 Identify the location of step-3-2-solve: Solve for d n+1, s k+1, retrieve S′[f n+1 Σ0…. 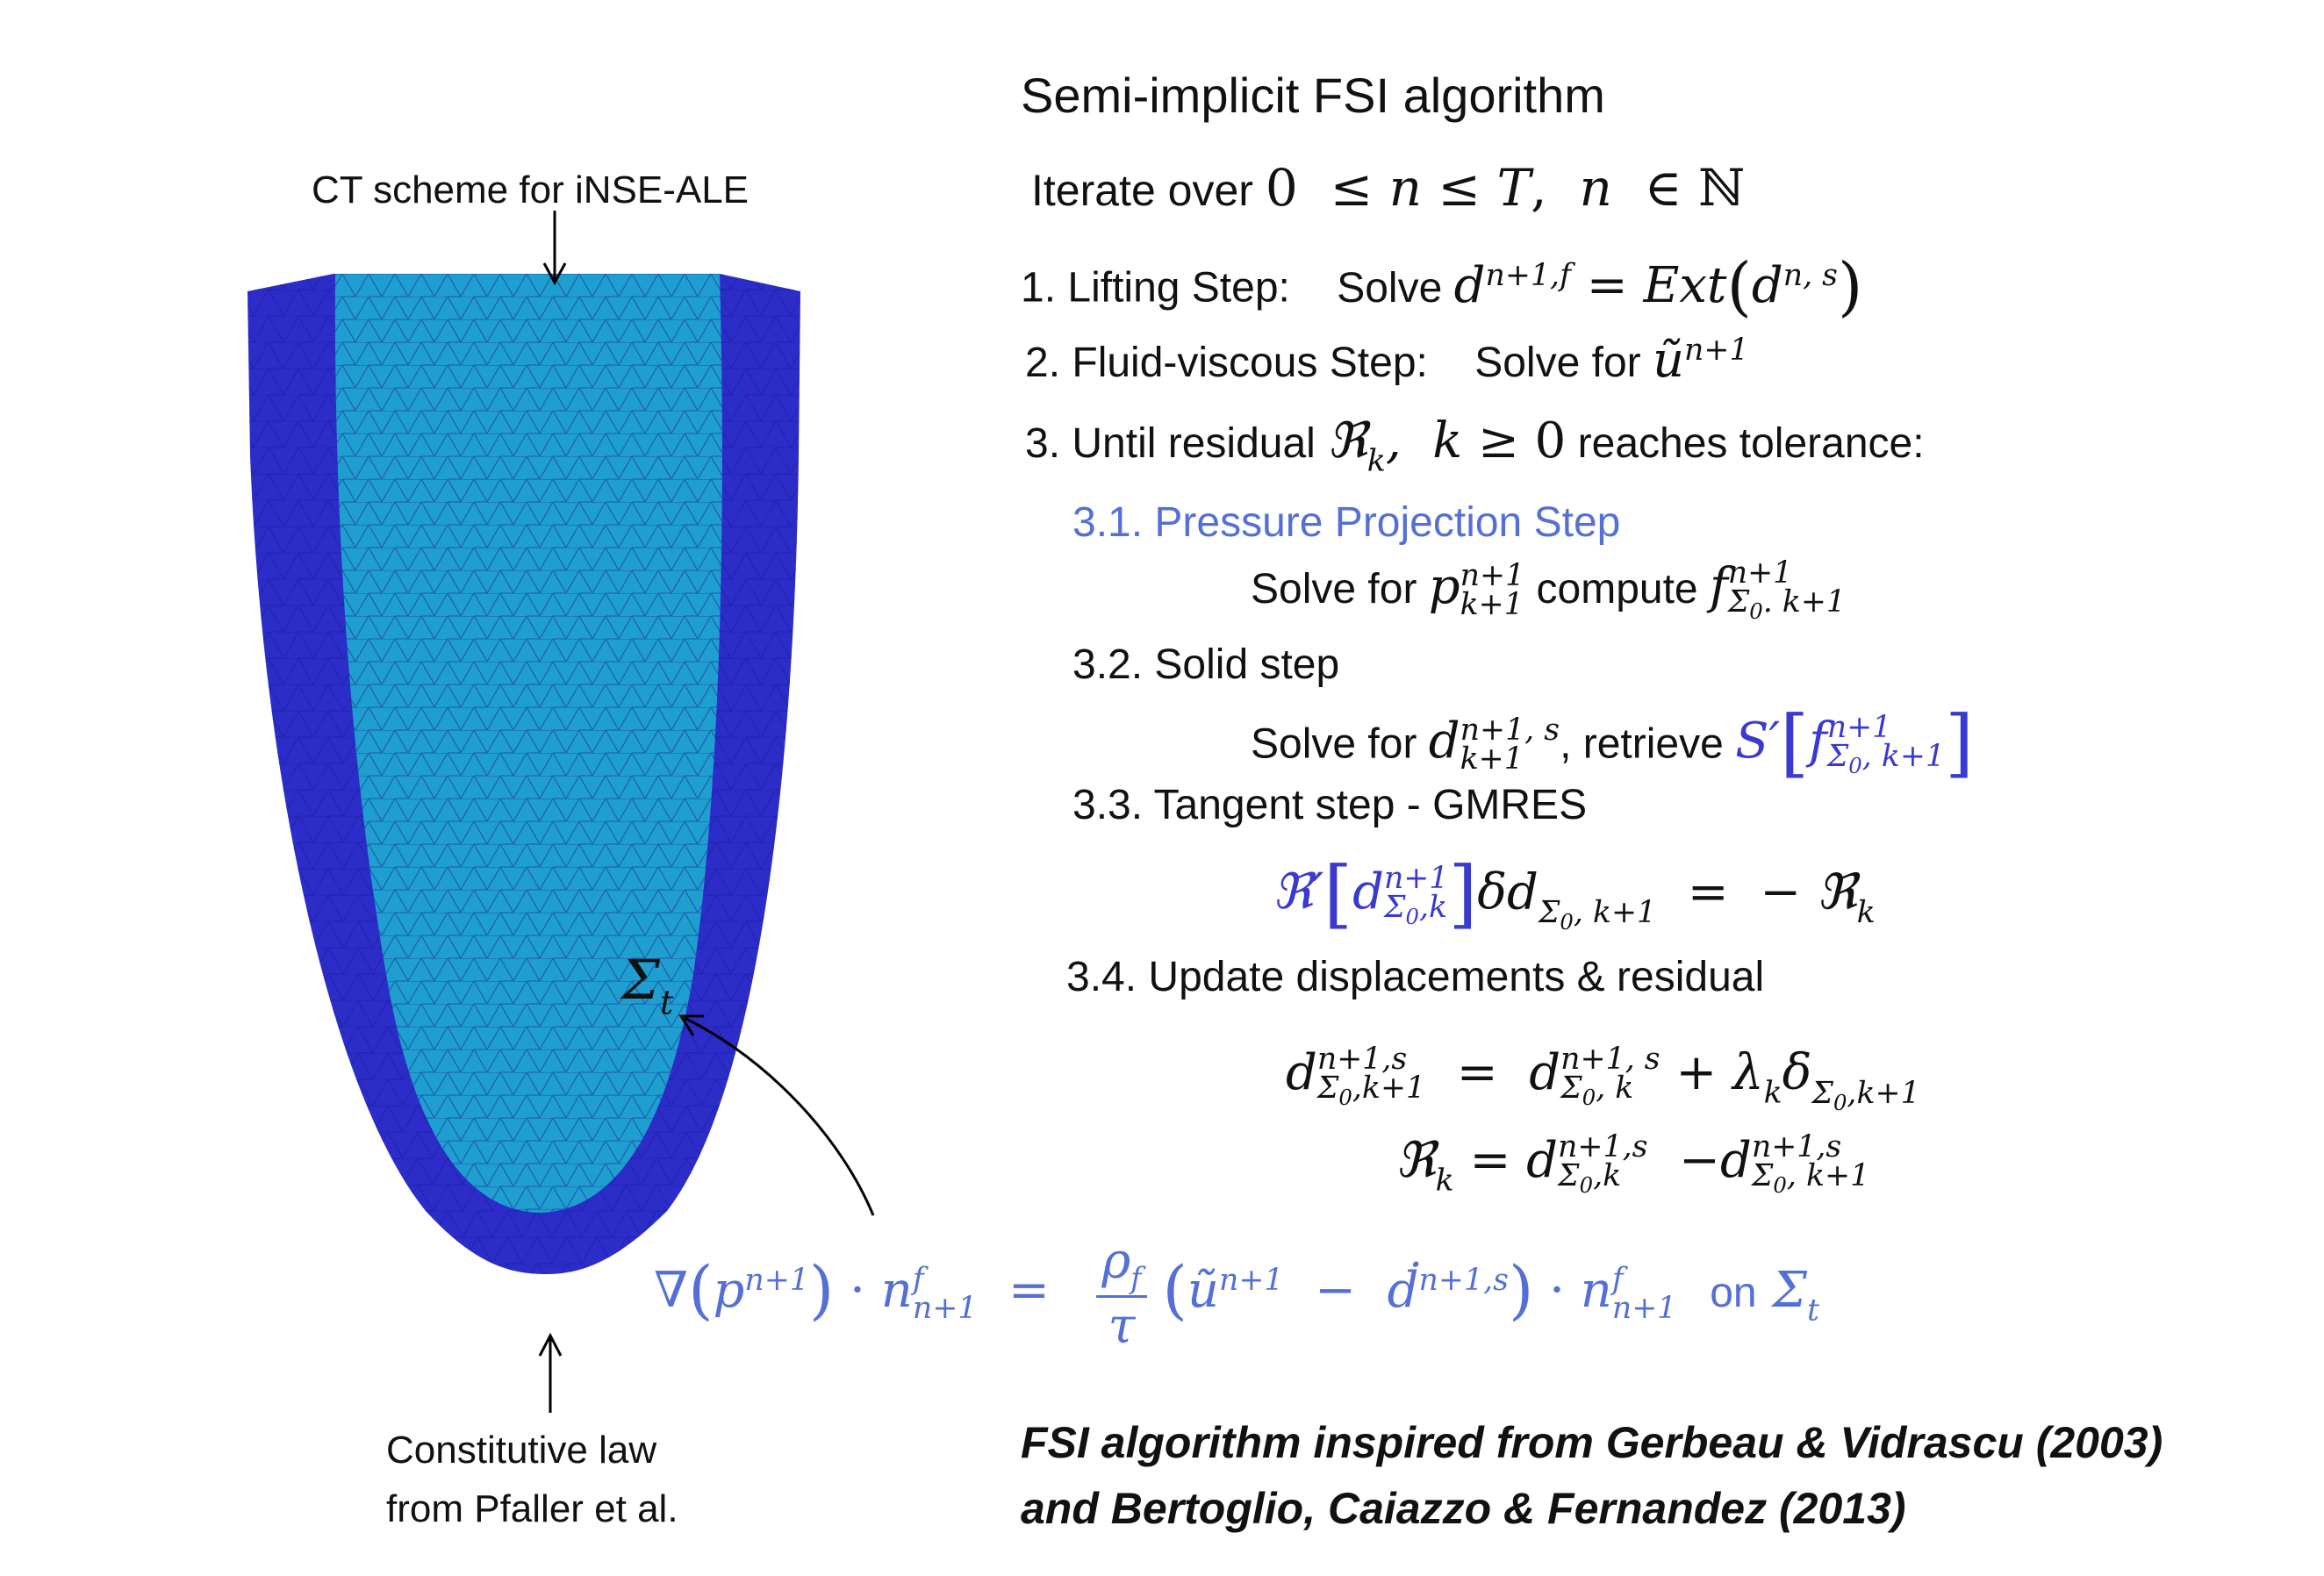
(1612, 743).